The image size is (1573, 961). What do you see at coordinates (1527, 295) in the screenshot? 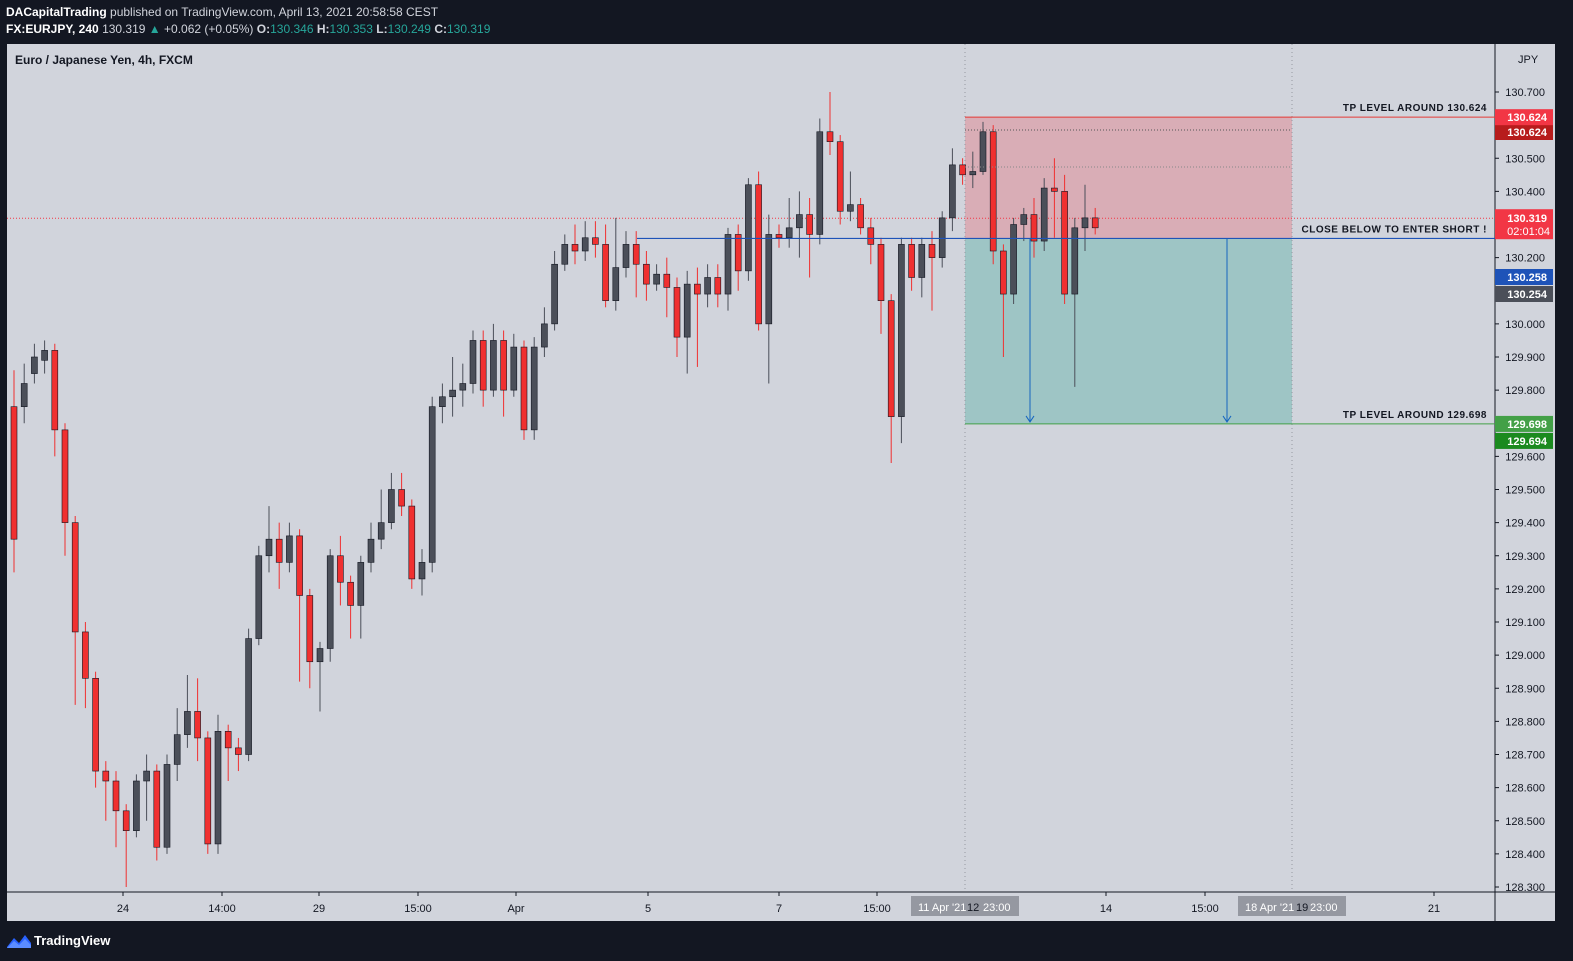
I see `price-label-gray: 130.254` at bounding box center [1527, 295].